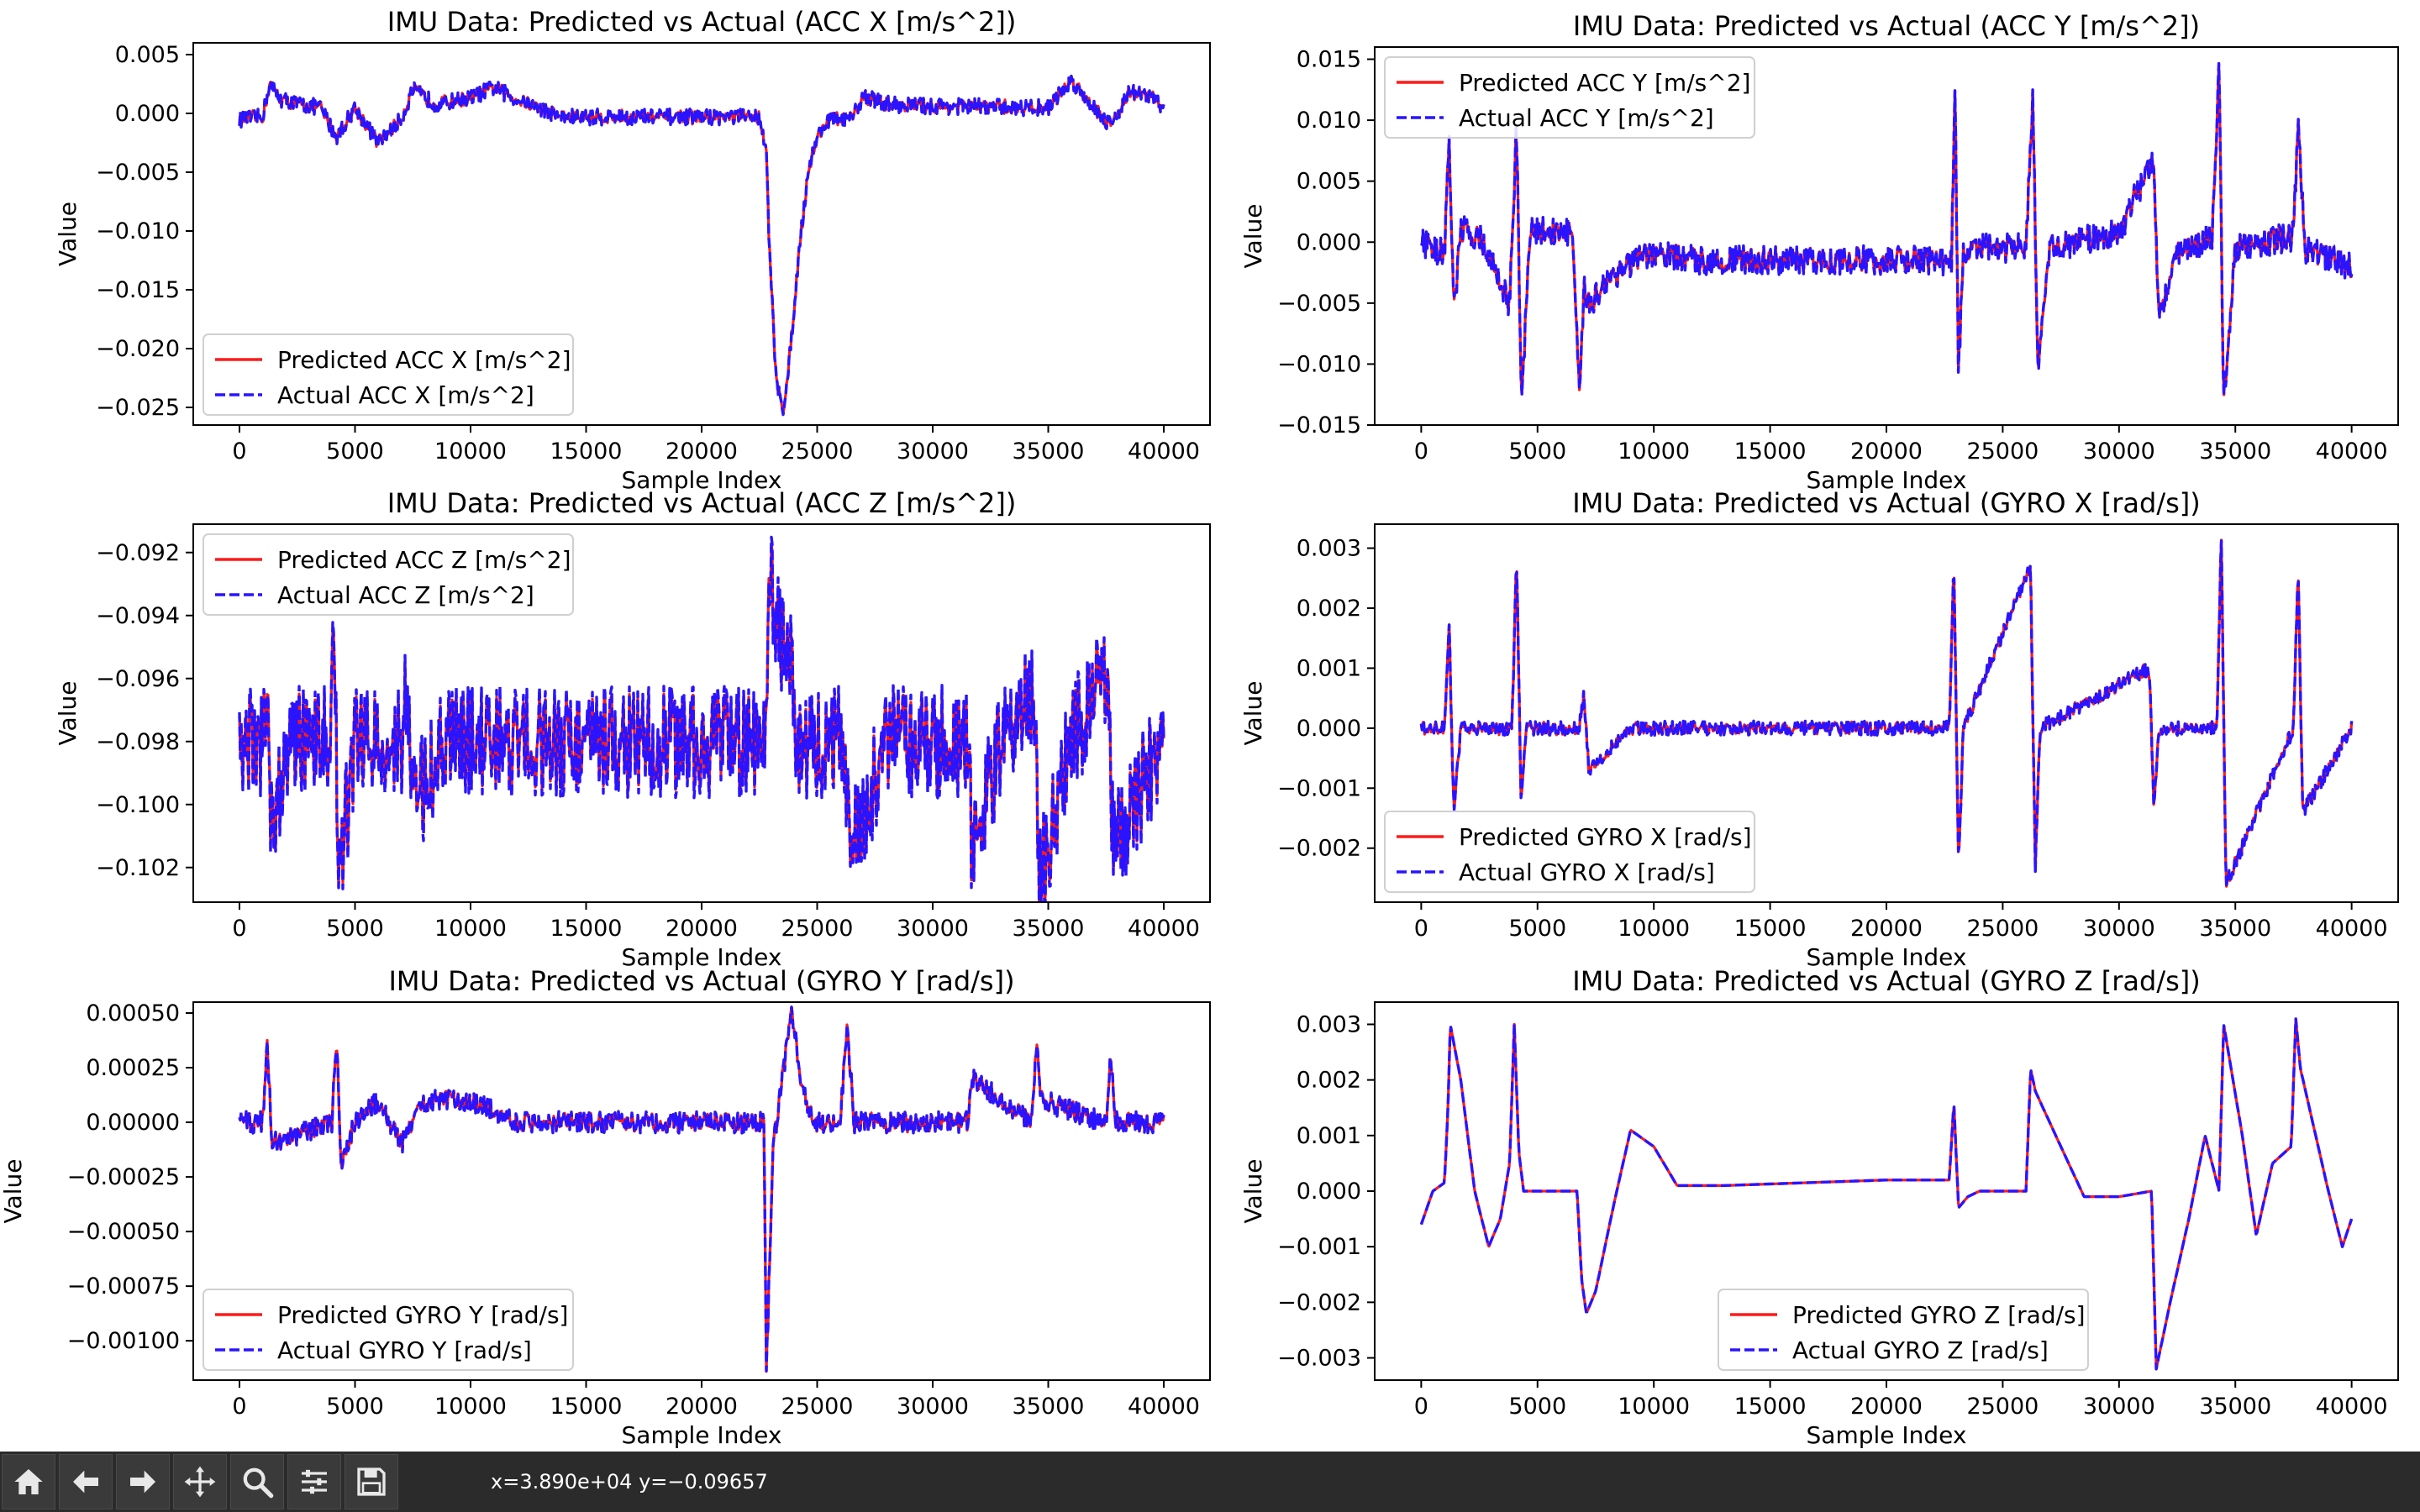 The height and width of the screenshot is (1512, 2420). What do you see at coordinates (422, 1315) in the screenshot?
I see `legend-label: Predicted GYRO Y [rad/s]` at bounding box center [422, 1315].